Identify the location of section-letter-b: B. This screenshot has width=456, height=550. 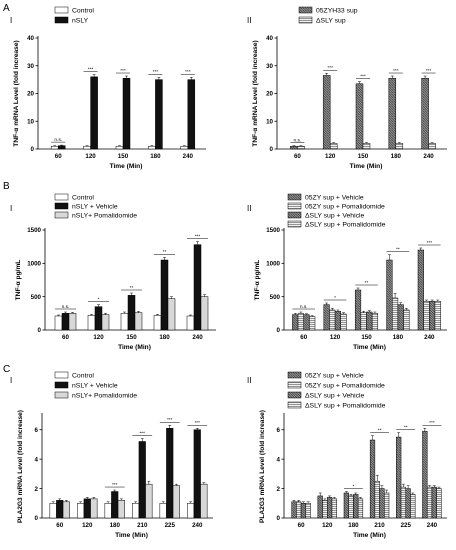
(6, 186).